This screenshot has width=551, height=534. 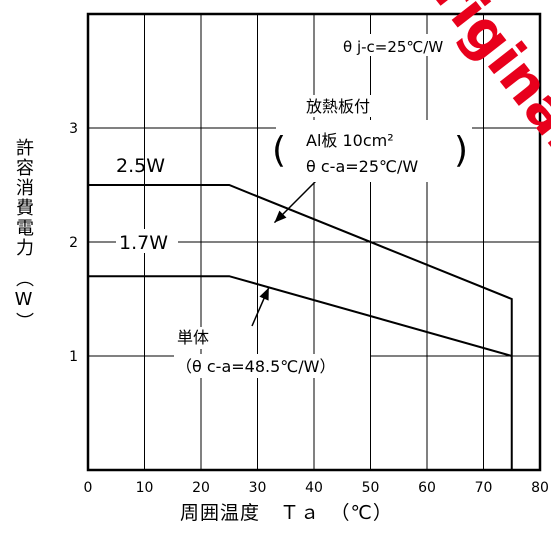 What do you see at coordinates (540, 488) in the screenshot?
I see `x-tick-label-80: 80` at bounding box center [540, 488].